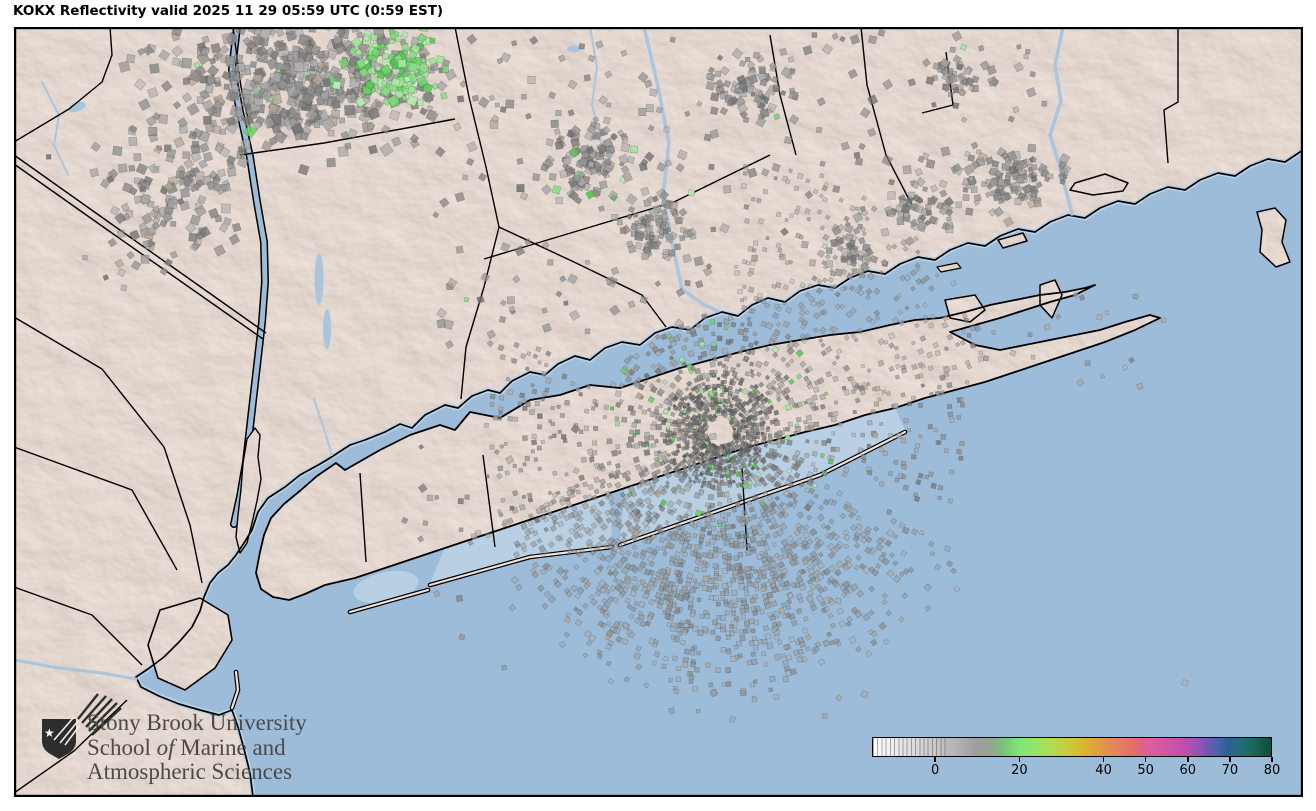 The height and width of the screenshot is (811, 1316). Describe the element at coordinates (324, 197) in the screenshot. I see `lakes` at that location.